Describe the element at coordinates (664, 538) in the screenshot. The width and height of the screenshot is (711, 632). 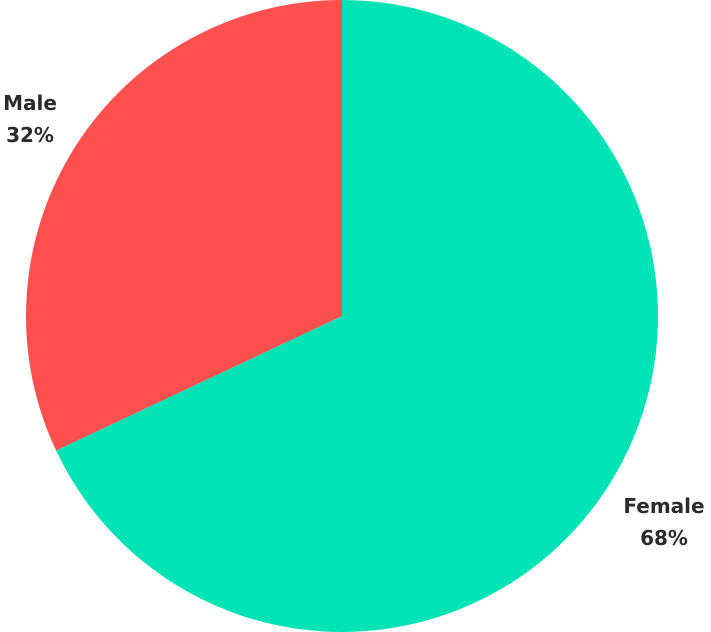
I see `slice-percent-female: 68%` at that location.